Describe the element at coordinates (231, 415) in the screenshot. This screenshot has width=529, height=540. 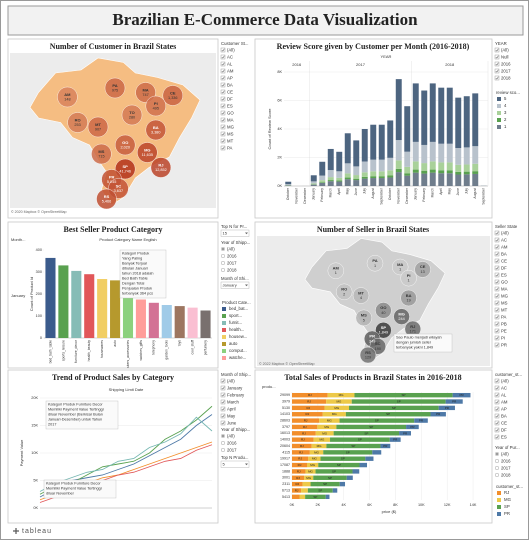
I see `filter-item: May` at that location.